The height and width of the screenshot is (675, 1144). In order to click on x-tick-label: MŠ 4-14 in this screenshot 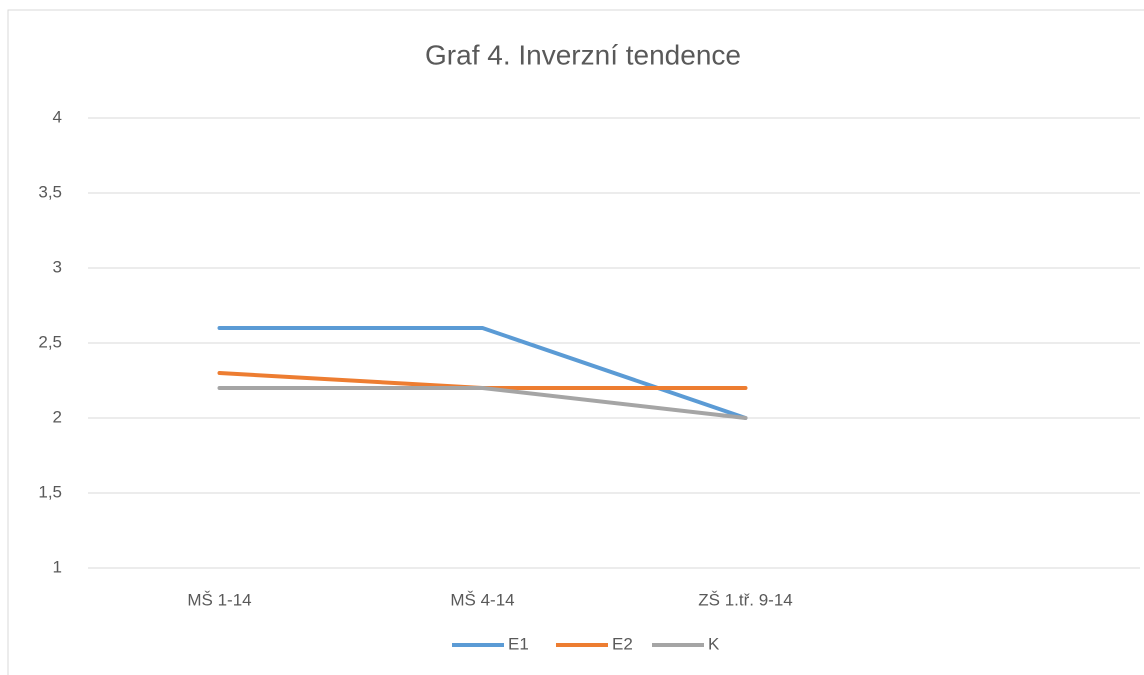, I will do `click(482, 599)`.